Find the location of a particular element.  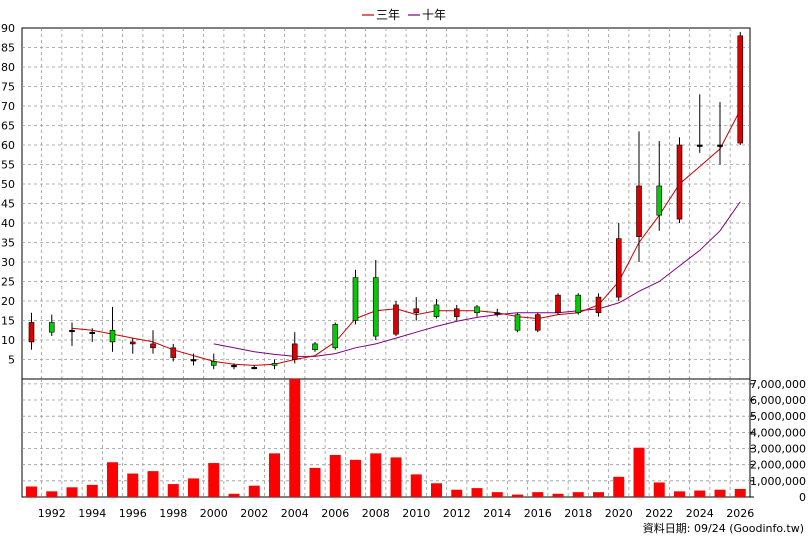

price-tick-label: 90 is located at coordinates (8, 28).